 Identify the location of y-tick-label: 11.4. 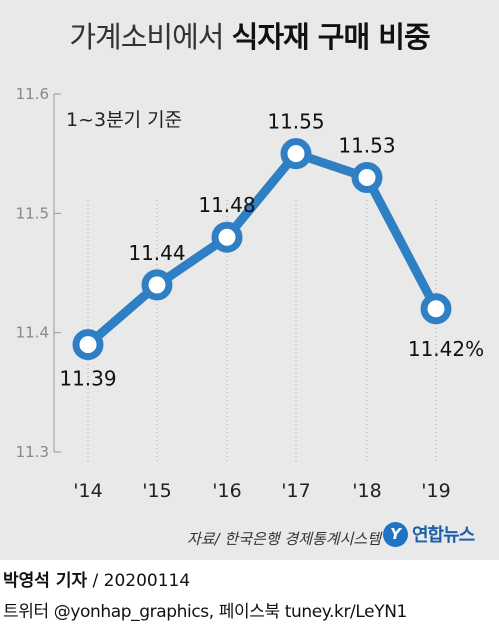
(32, 333).